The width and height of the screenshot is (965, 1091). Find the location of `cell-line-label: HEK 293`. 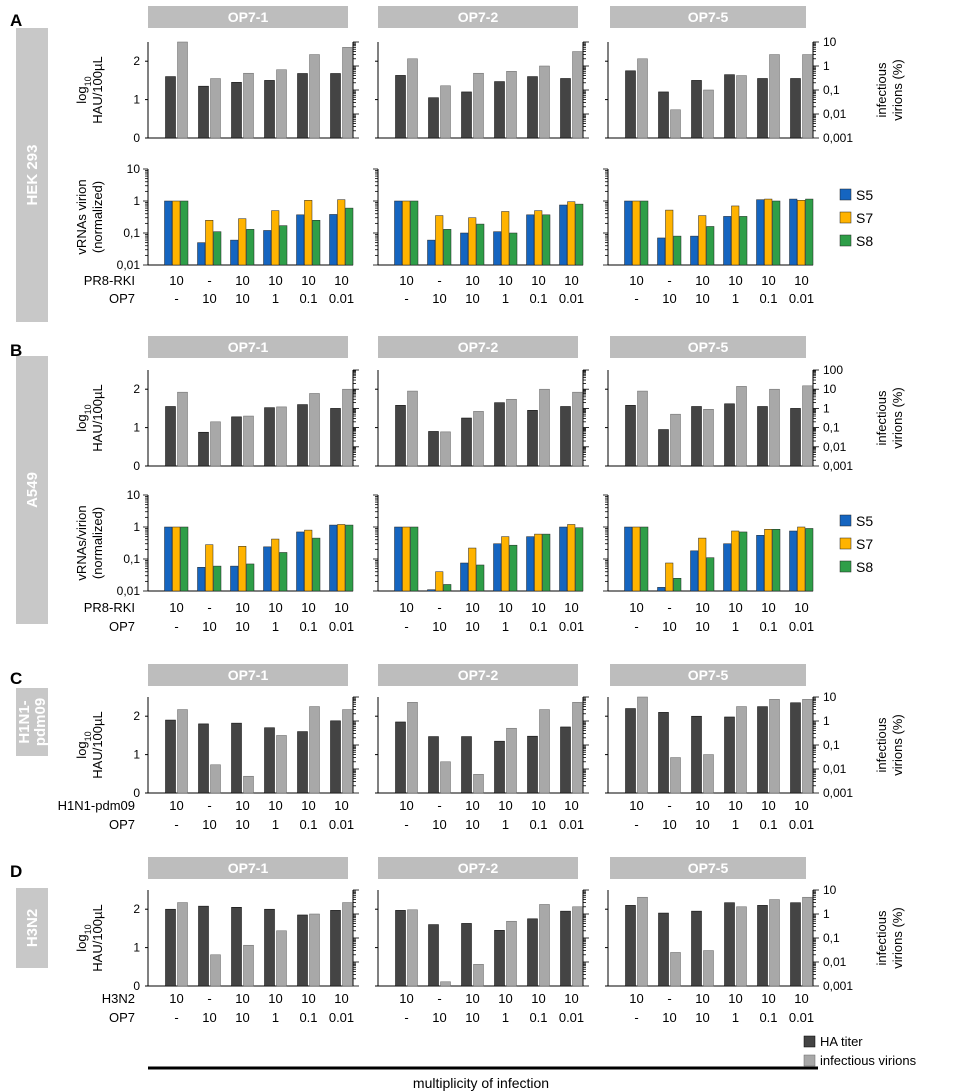

cell-line-label: HEK 293 is located at coordinates (32, 175).